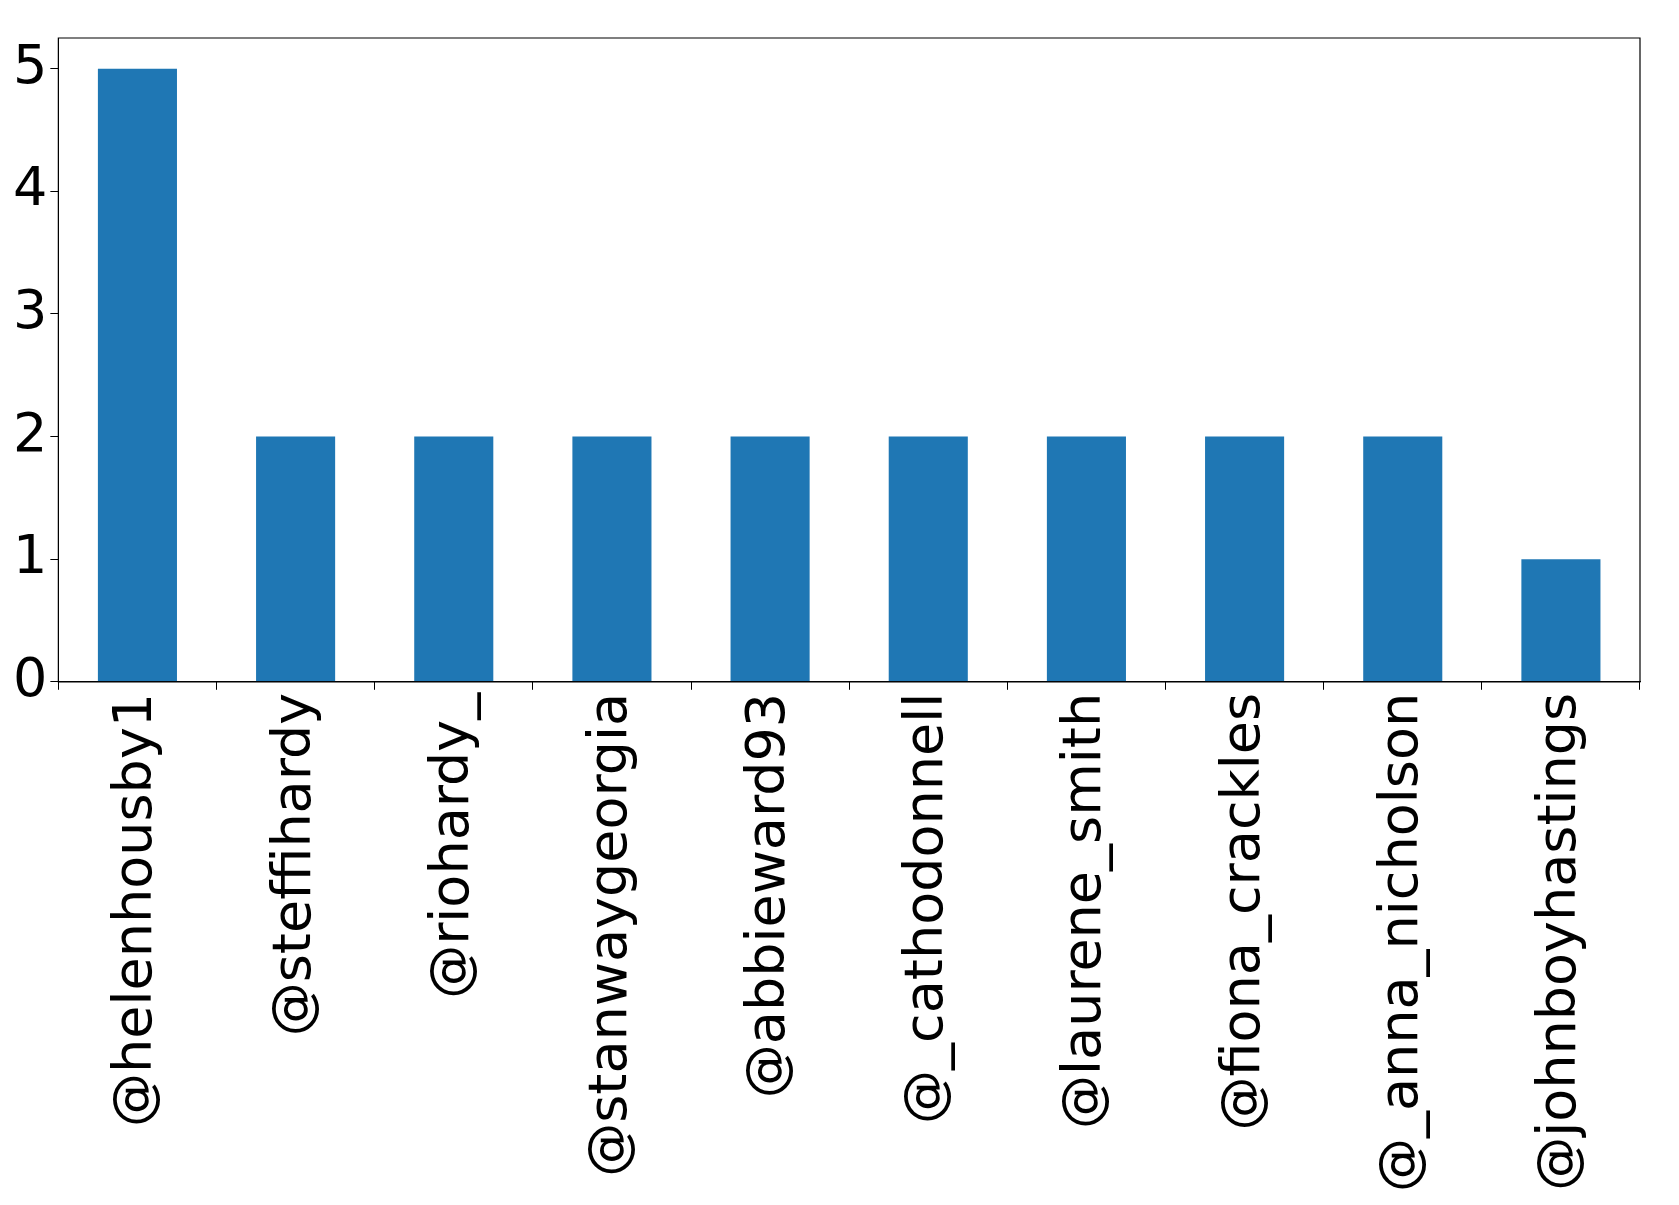 Image resolution: width=1679 pixels, height=1205 pixels. Describe the element at coordinates (30, 677) in the screenshot. I see `y-tick-label: 0` at that location.